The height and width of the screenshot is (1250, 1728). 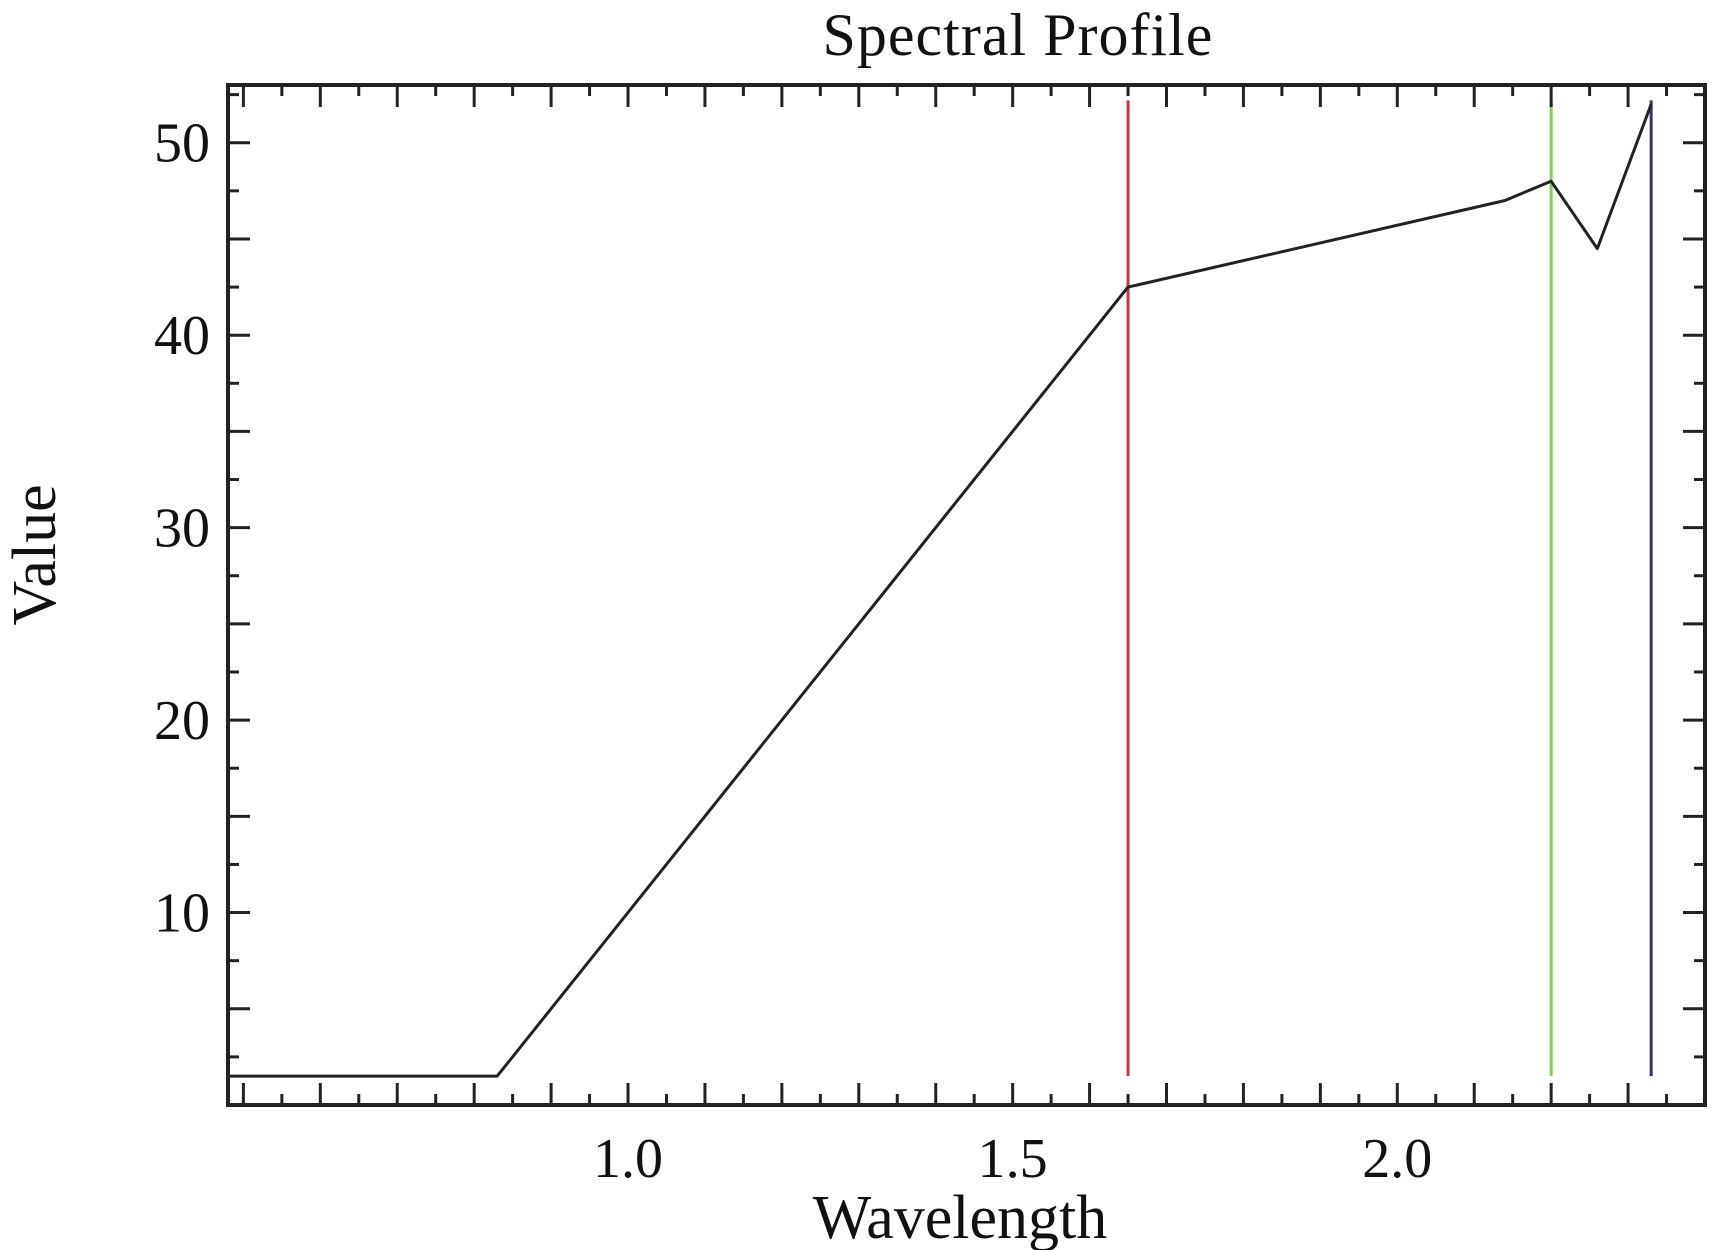 I want to click on y-tick-label: 10, so click(x=182, y=914).